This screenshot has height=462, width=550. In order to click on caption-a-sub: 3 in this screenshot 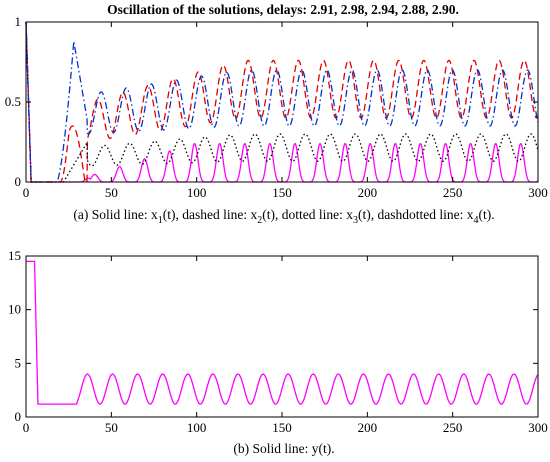, I will do `click(355, 220)`.